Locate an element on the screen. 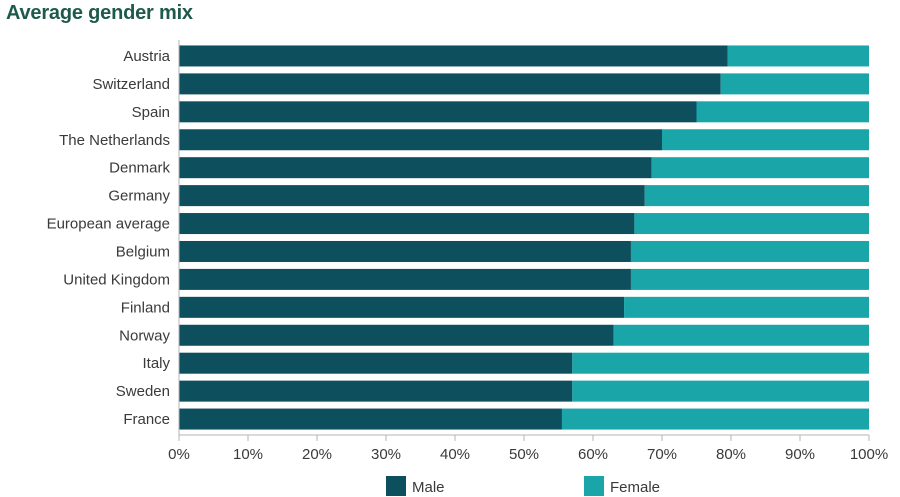 This screenshot has height=497, width=900. category-label-france: France is located at coordinates (146, 419).